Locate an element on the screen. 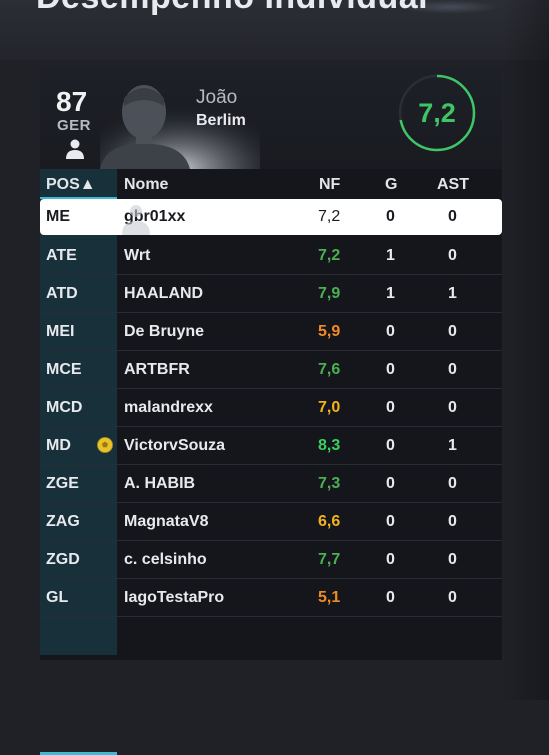 The image size is (549, 755). selected-row-avatar-icon is located at coordinates (136, 220).